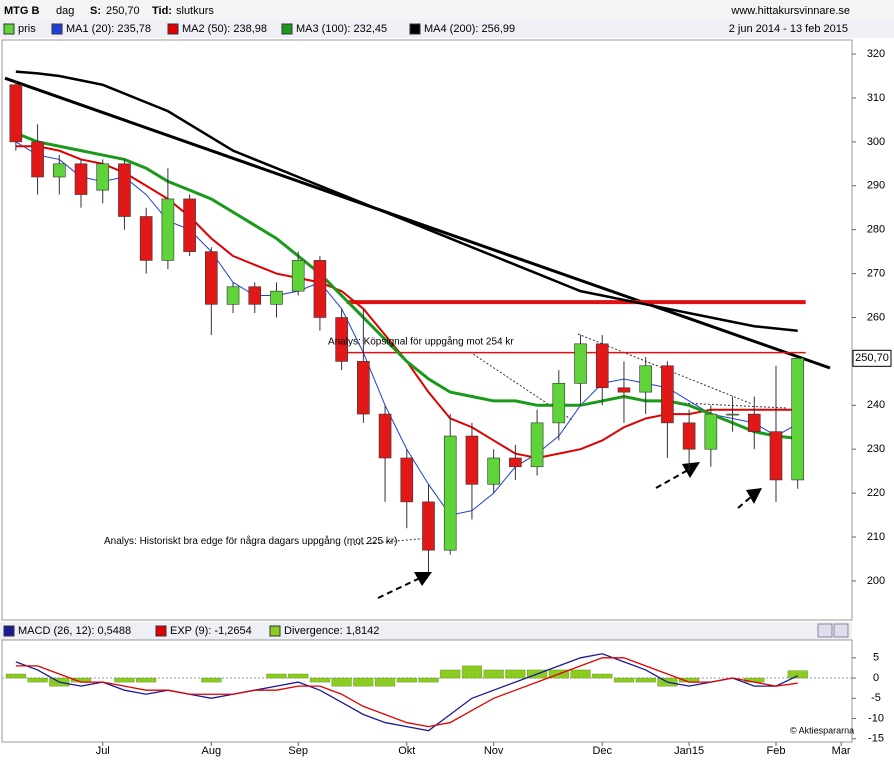  Describe the element at coordinates (588, 524) in the screenshot. I see `arrow-heads` at that location.